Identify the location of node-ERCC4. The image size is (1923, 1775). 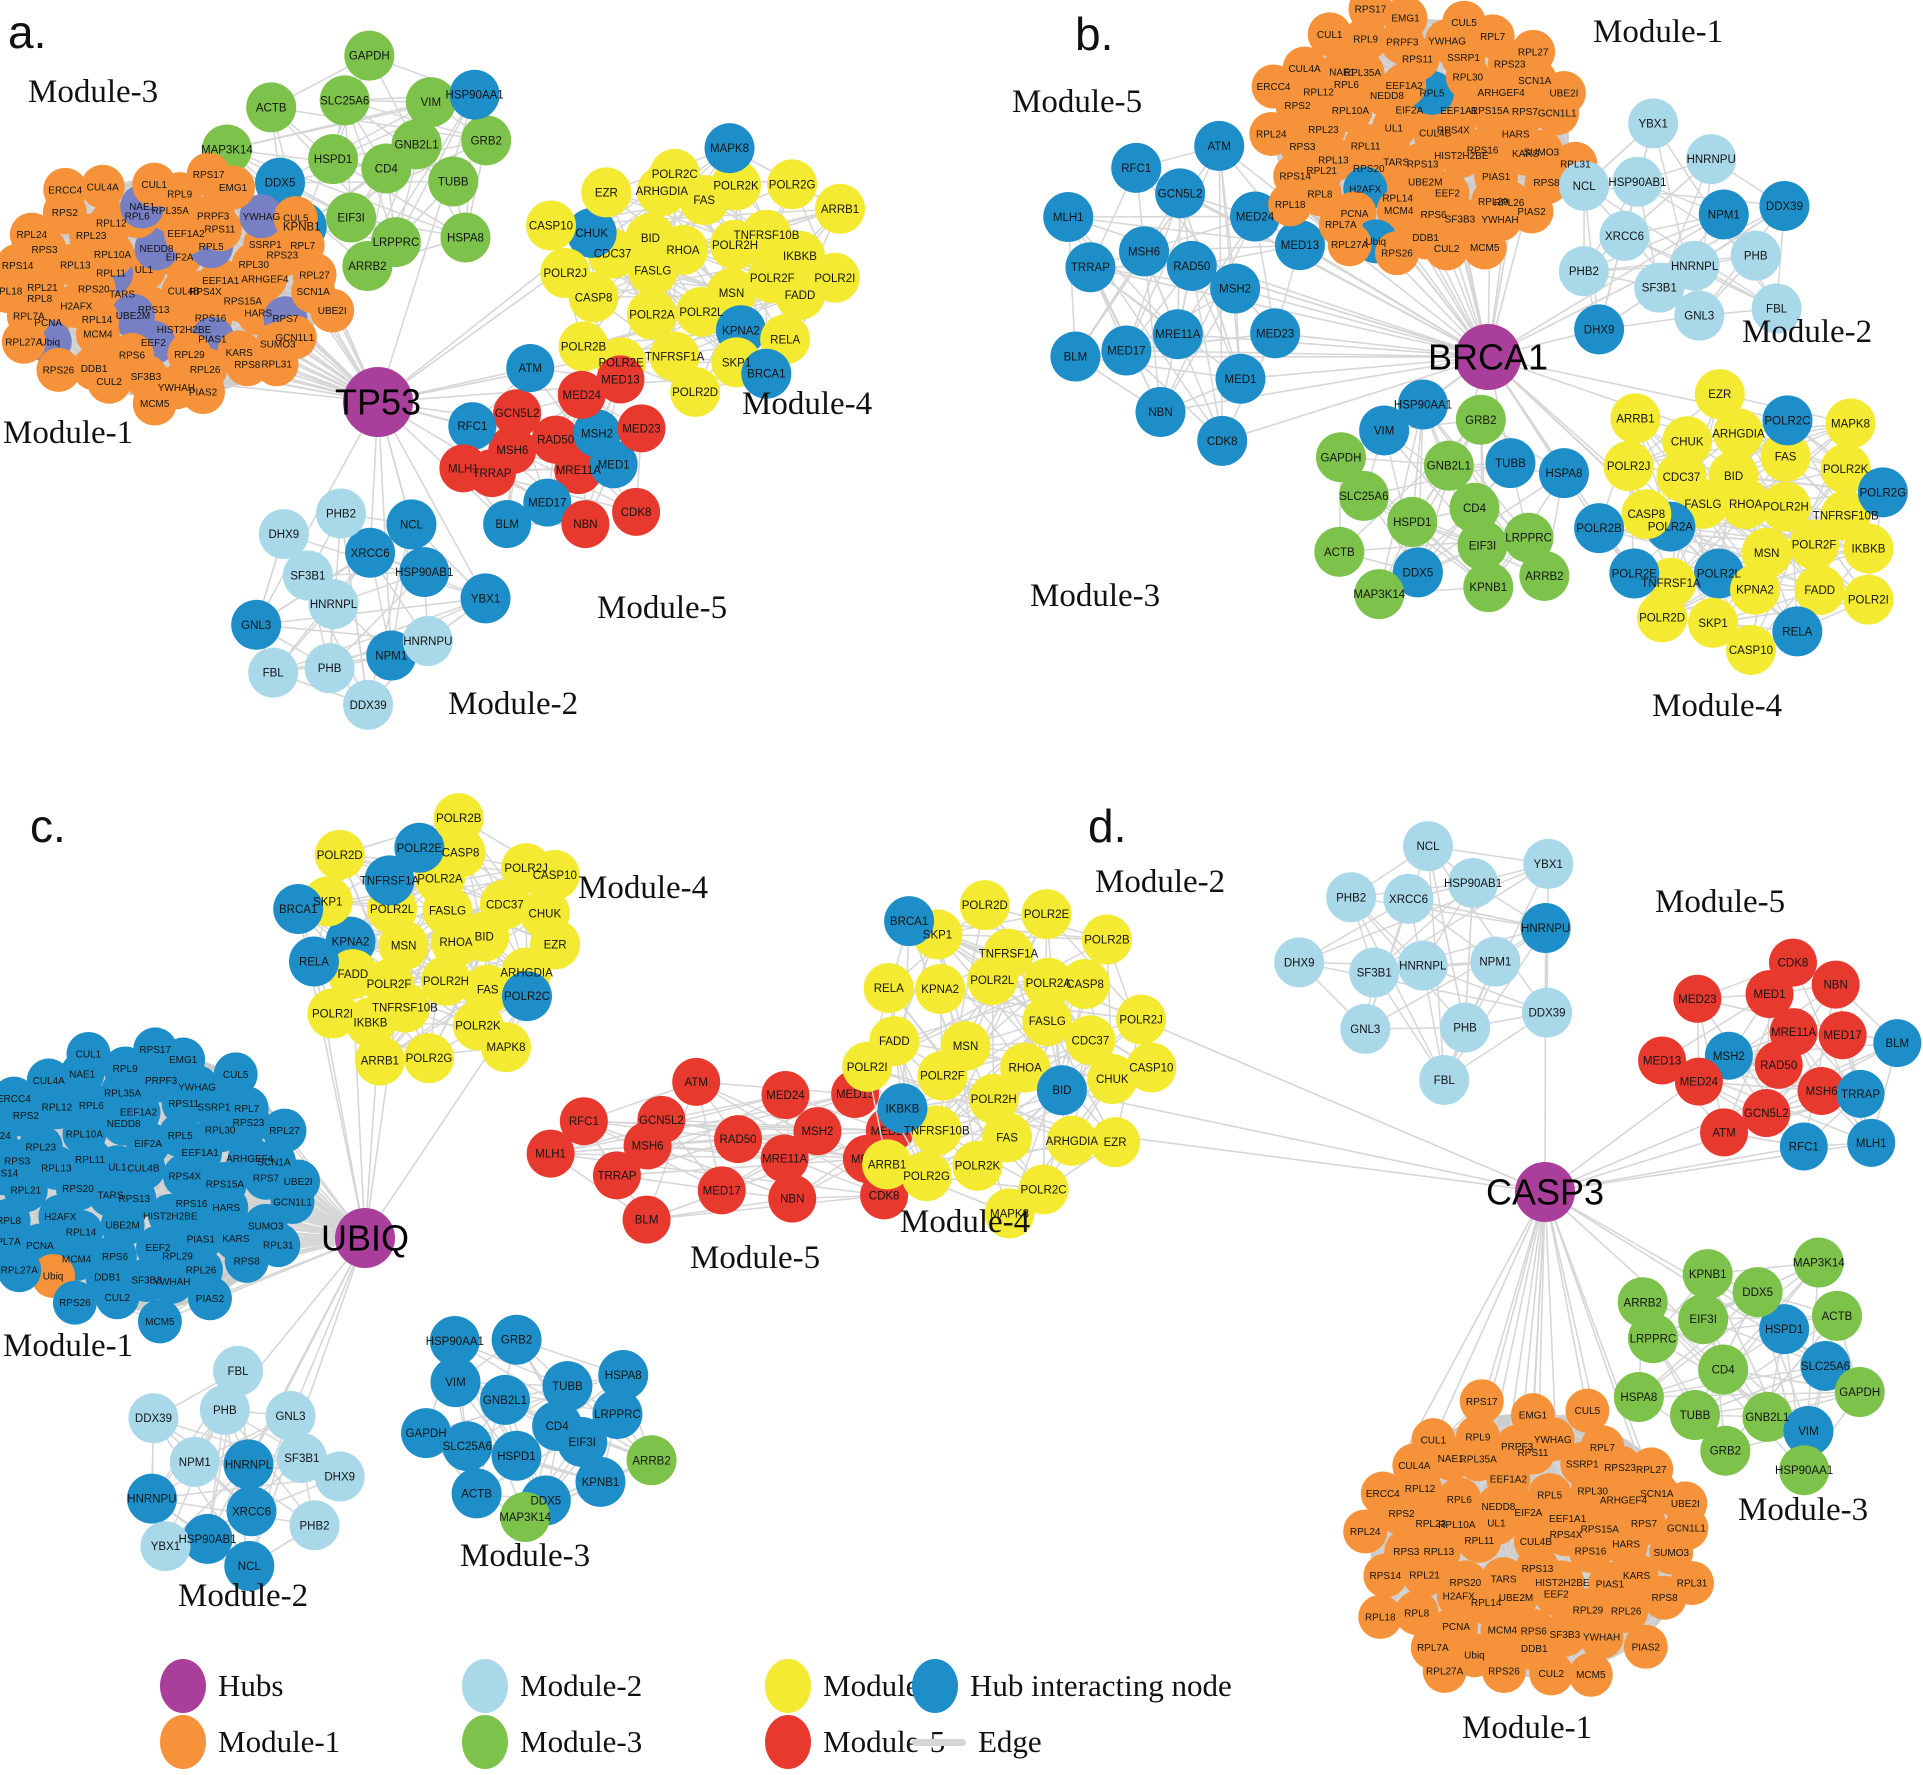
(65, 189).